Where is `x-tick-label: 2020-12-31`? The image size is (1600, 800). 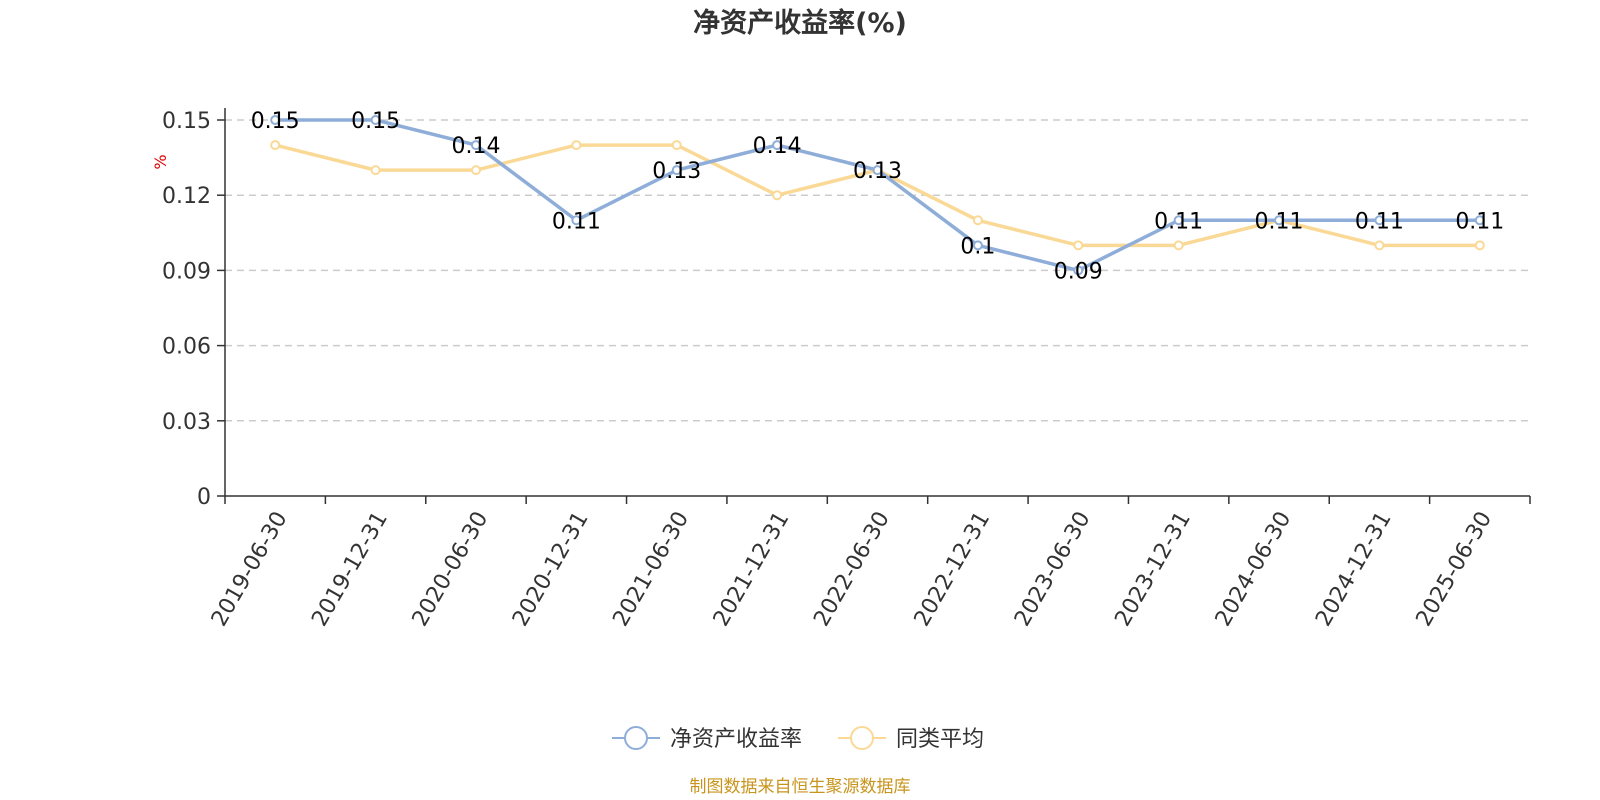
x-tick-label: 2020-12-31 is located at coordinates (551, 569).